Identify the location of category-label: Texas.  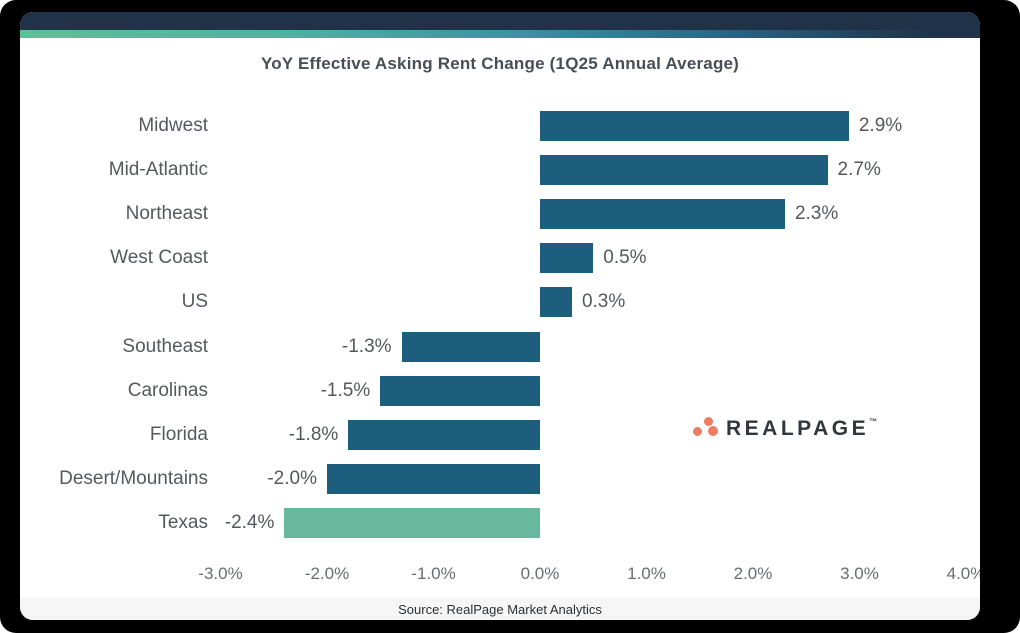
(183, 522).